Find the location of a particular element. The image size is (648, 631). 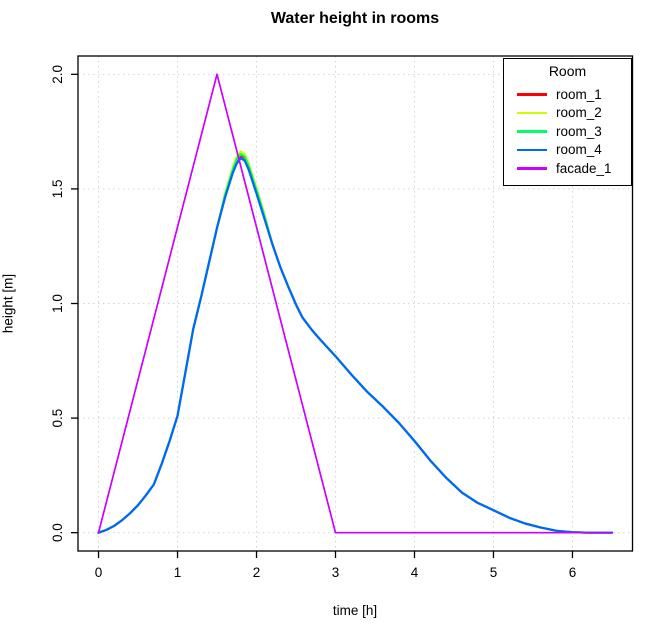

legend-entry-room_4: room_4 is located at coordinates (567, 150).